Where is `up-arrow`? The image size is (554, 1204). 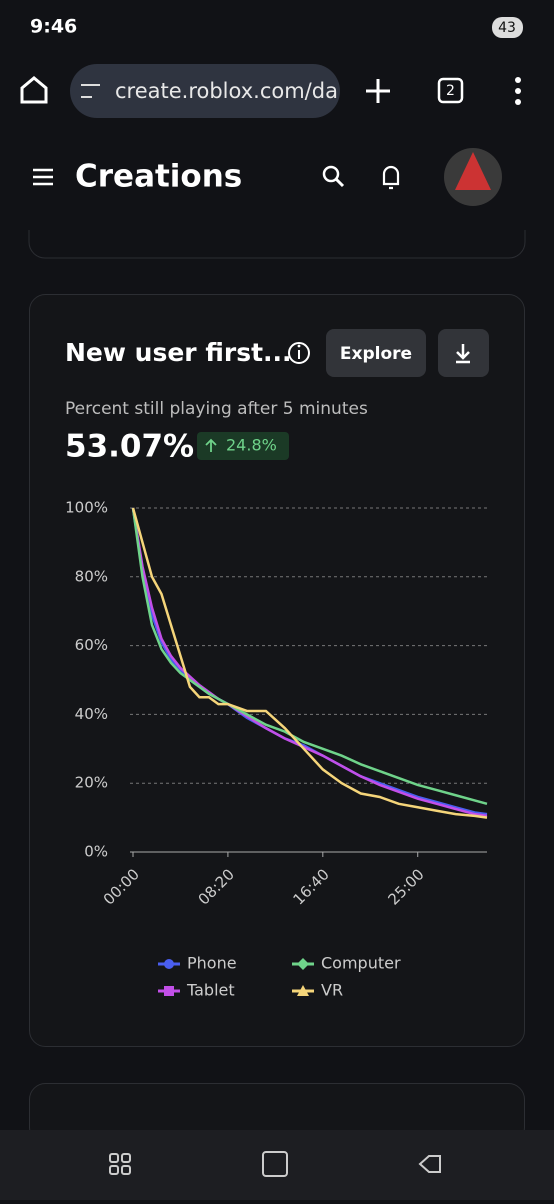
up-arrow is located at coordinates (211, 445).